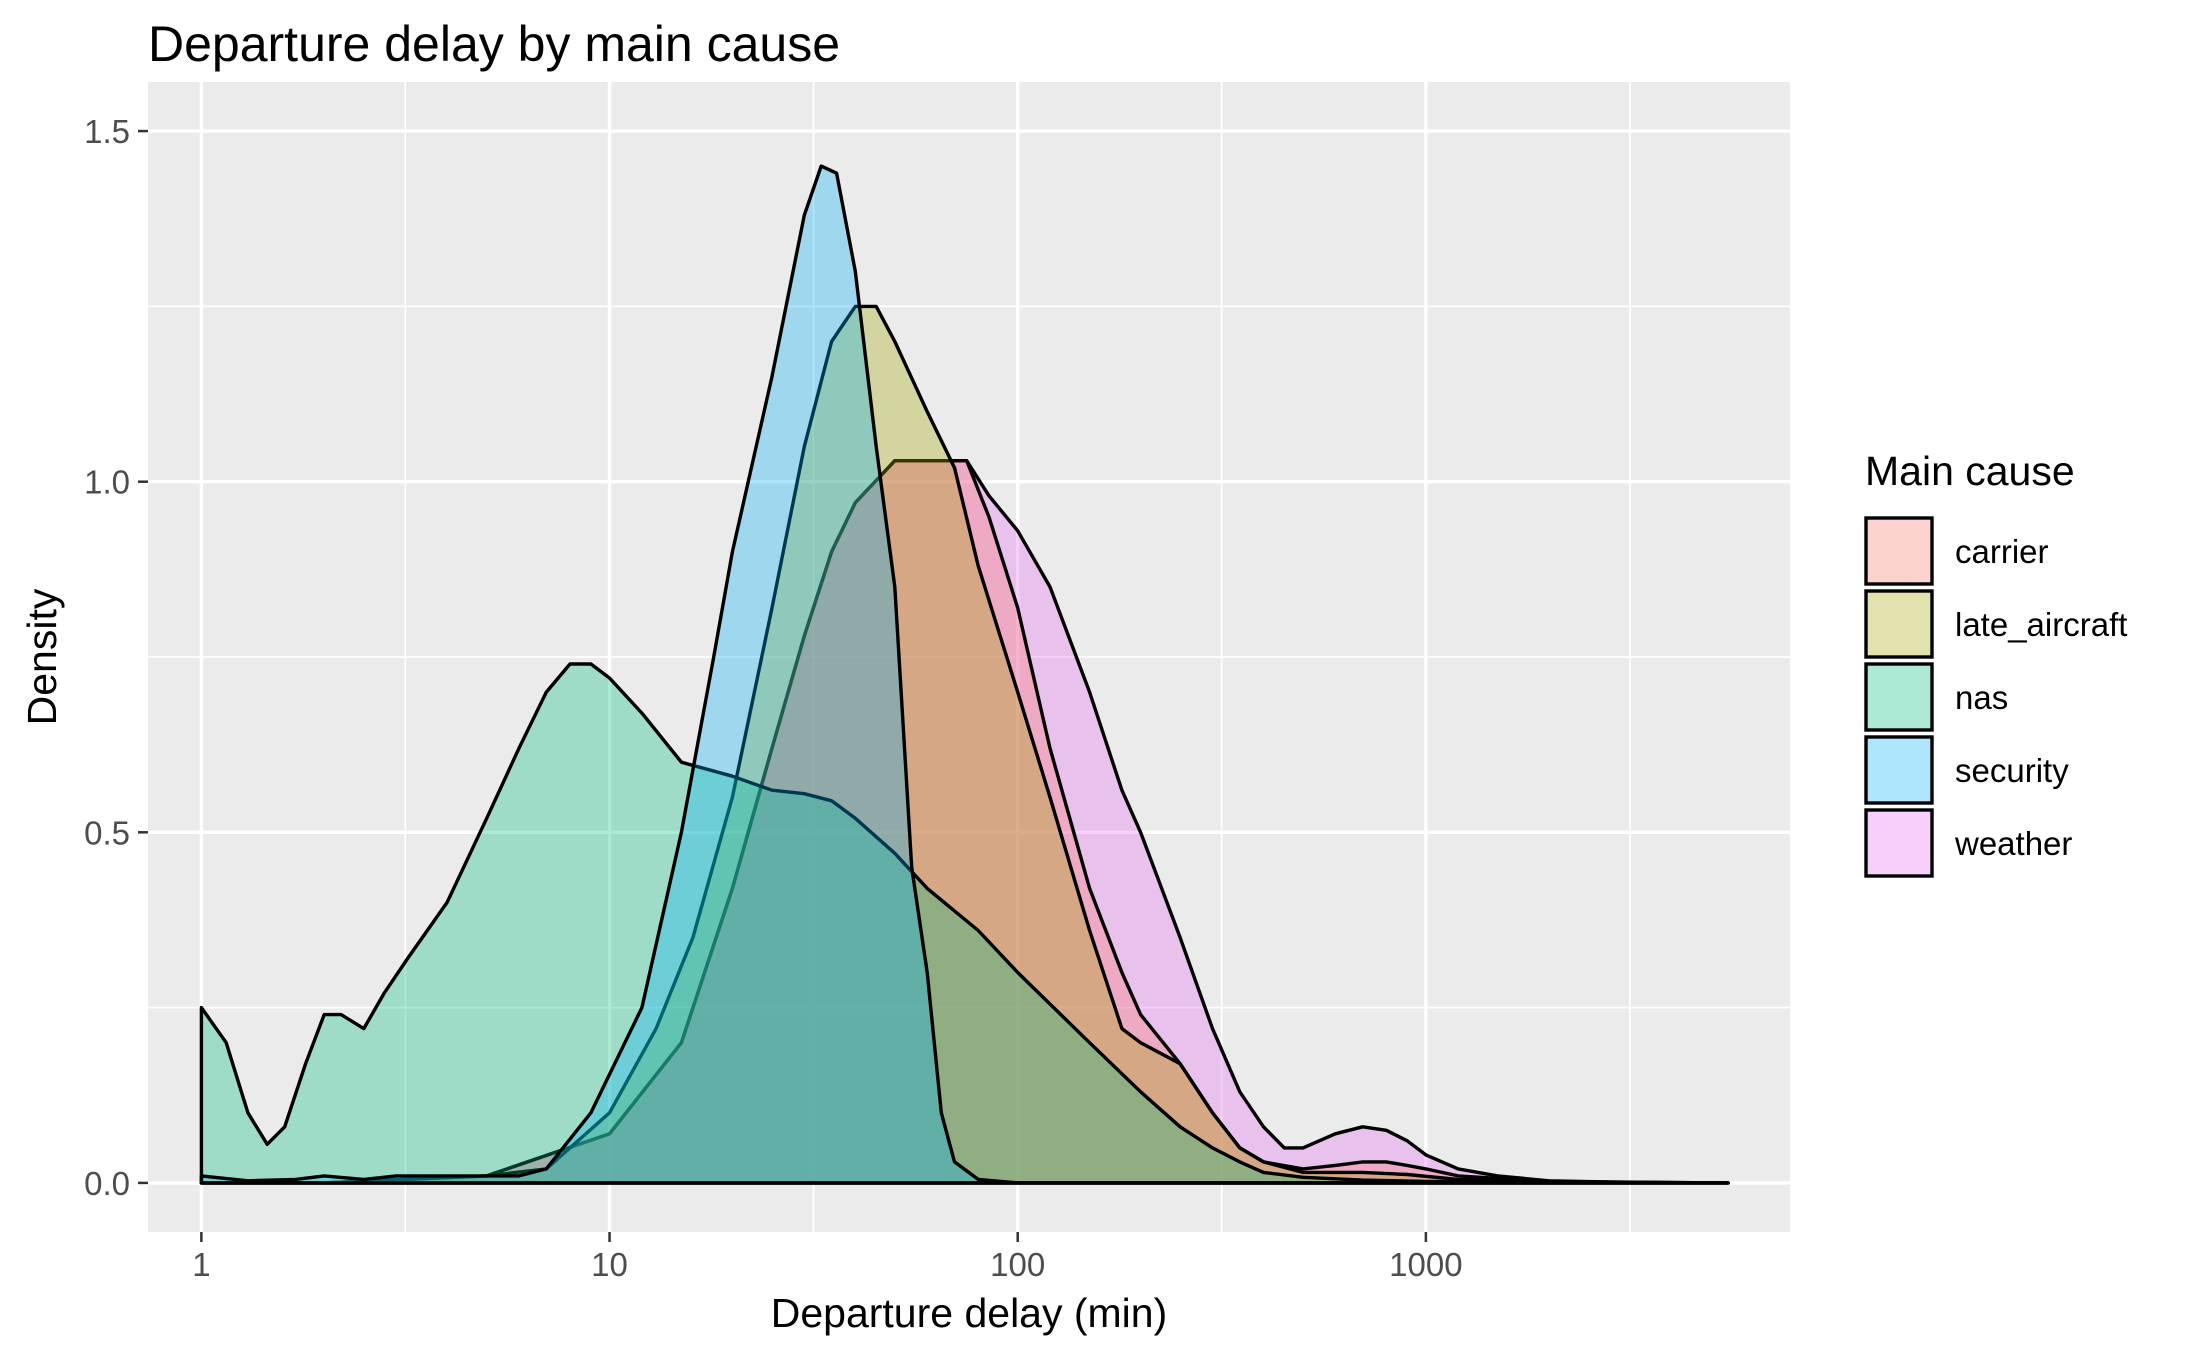  Describe the element at coordinates (107, 482) in the screenshot. I see `y-tick-label: 1.0` at that location.